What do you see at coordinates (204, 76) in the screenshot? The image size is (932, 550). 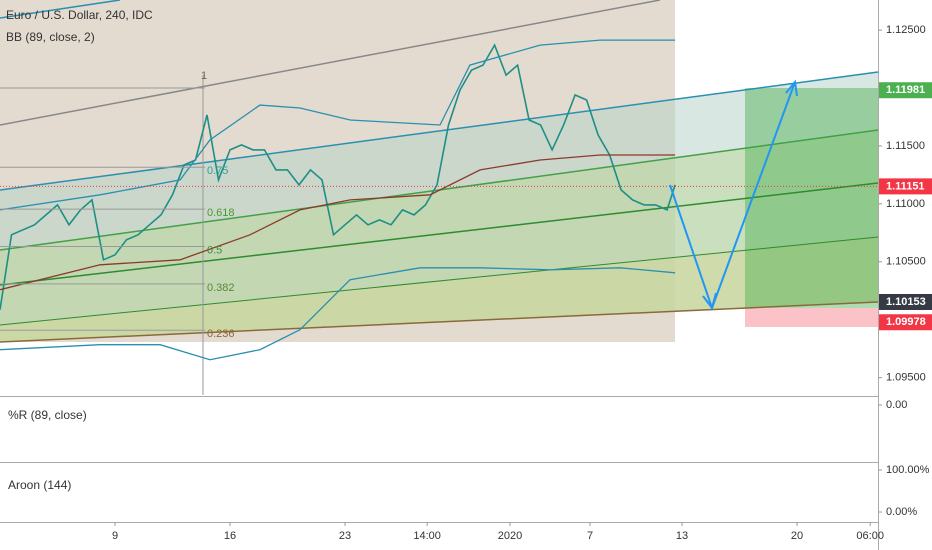 I see `fib-label: 1` at bounding box center [204, 76].